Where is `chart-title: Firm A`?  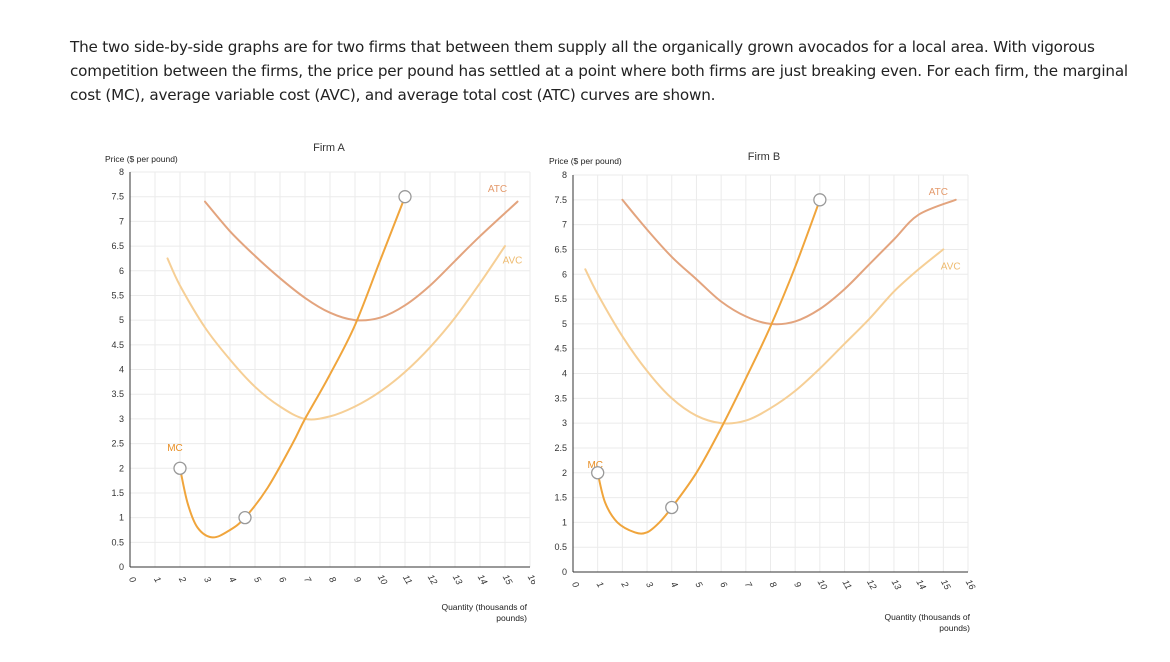
chart-title: Firm A is located at coordinates (329, 148).